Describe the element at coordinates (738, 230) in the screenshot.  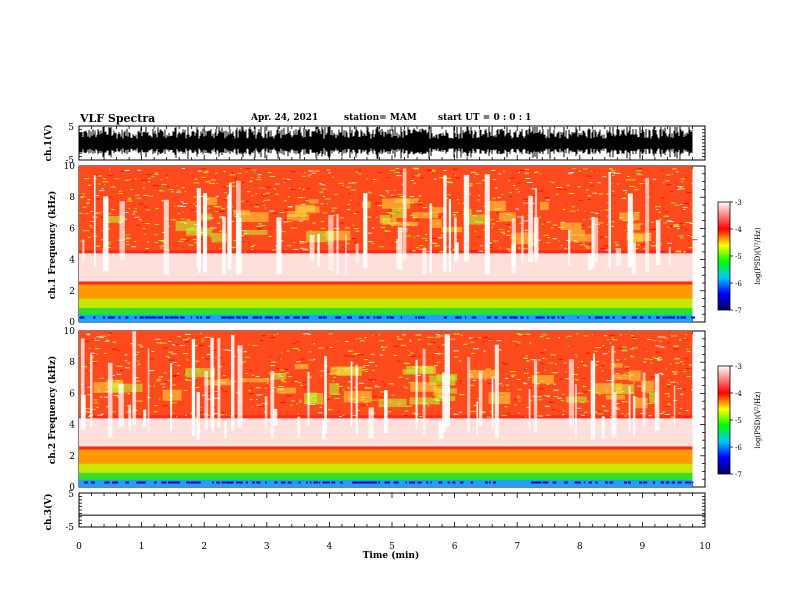
I see `cb1-tick-label: -4` at that location.